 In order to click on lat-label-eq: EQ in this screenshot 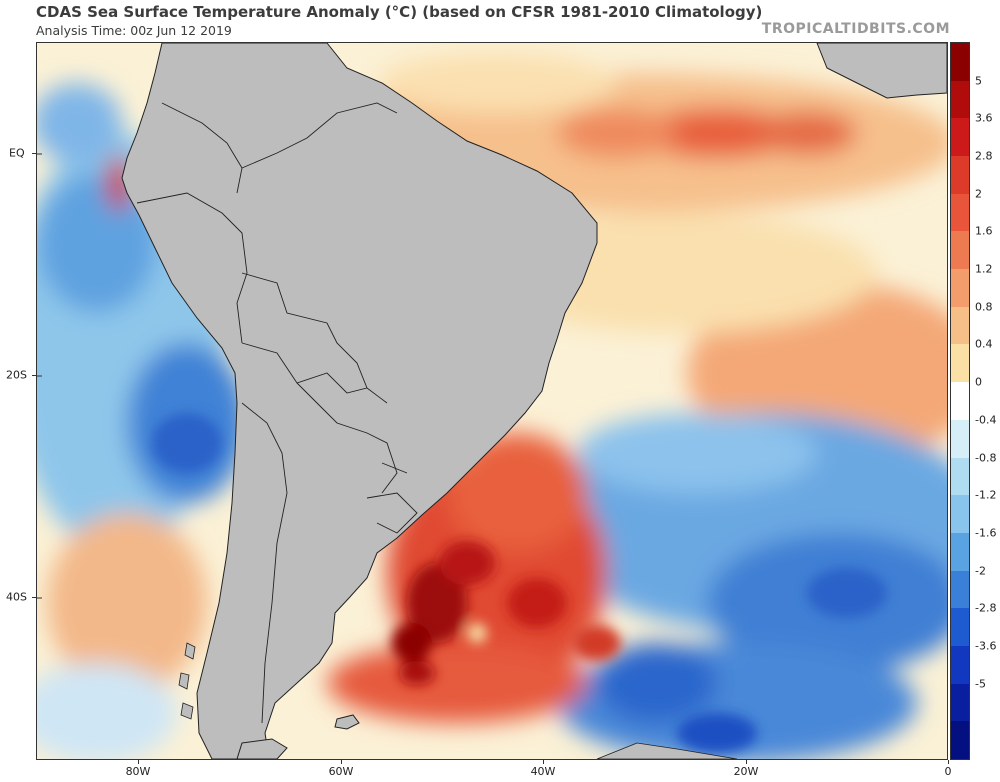, I will do `click(17, 153)`.